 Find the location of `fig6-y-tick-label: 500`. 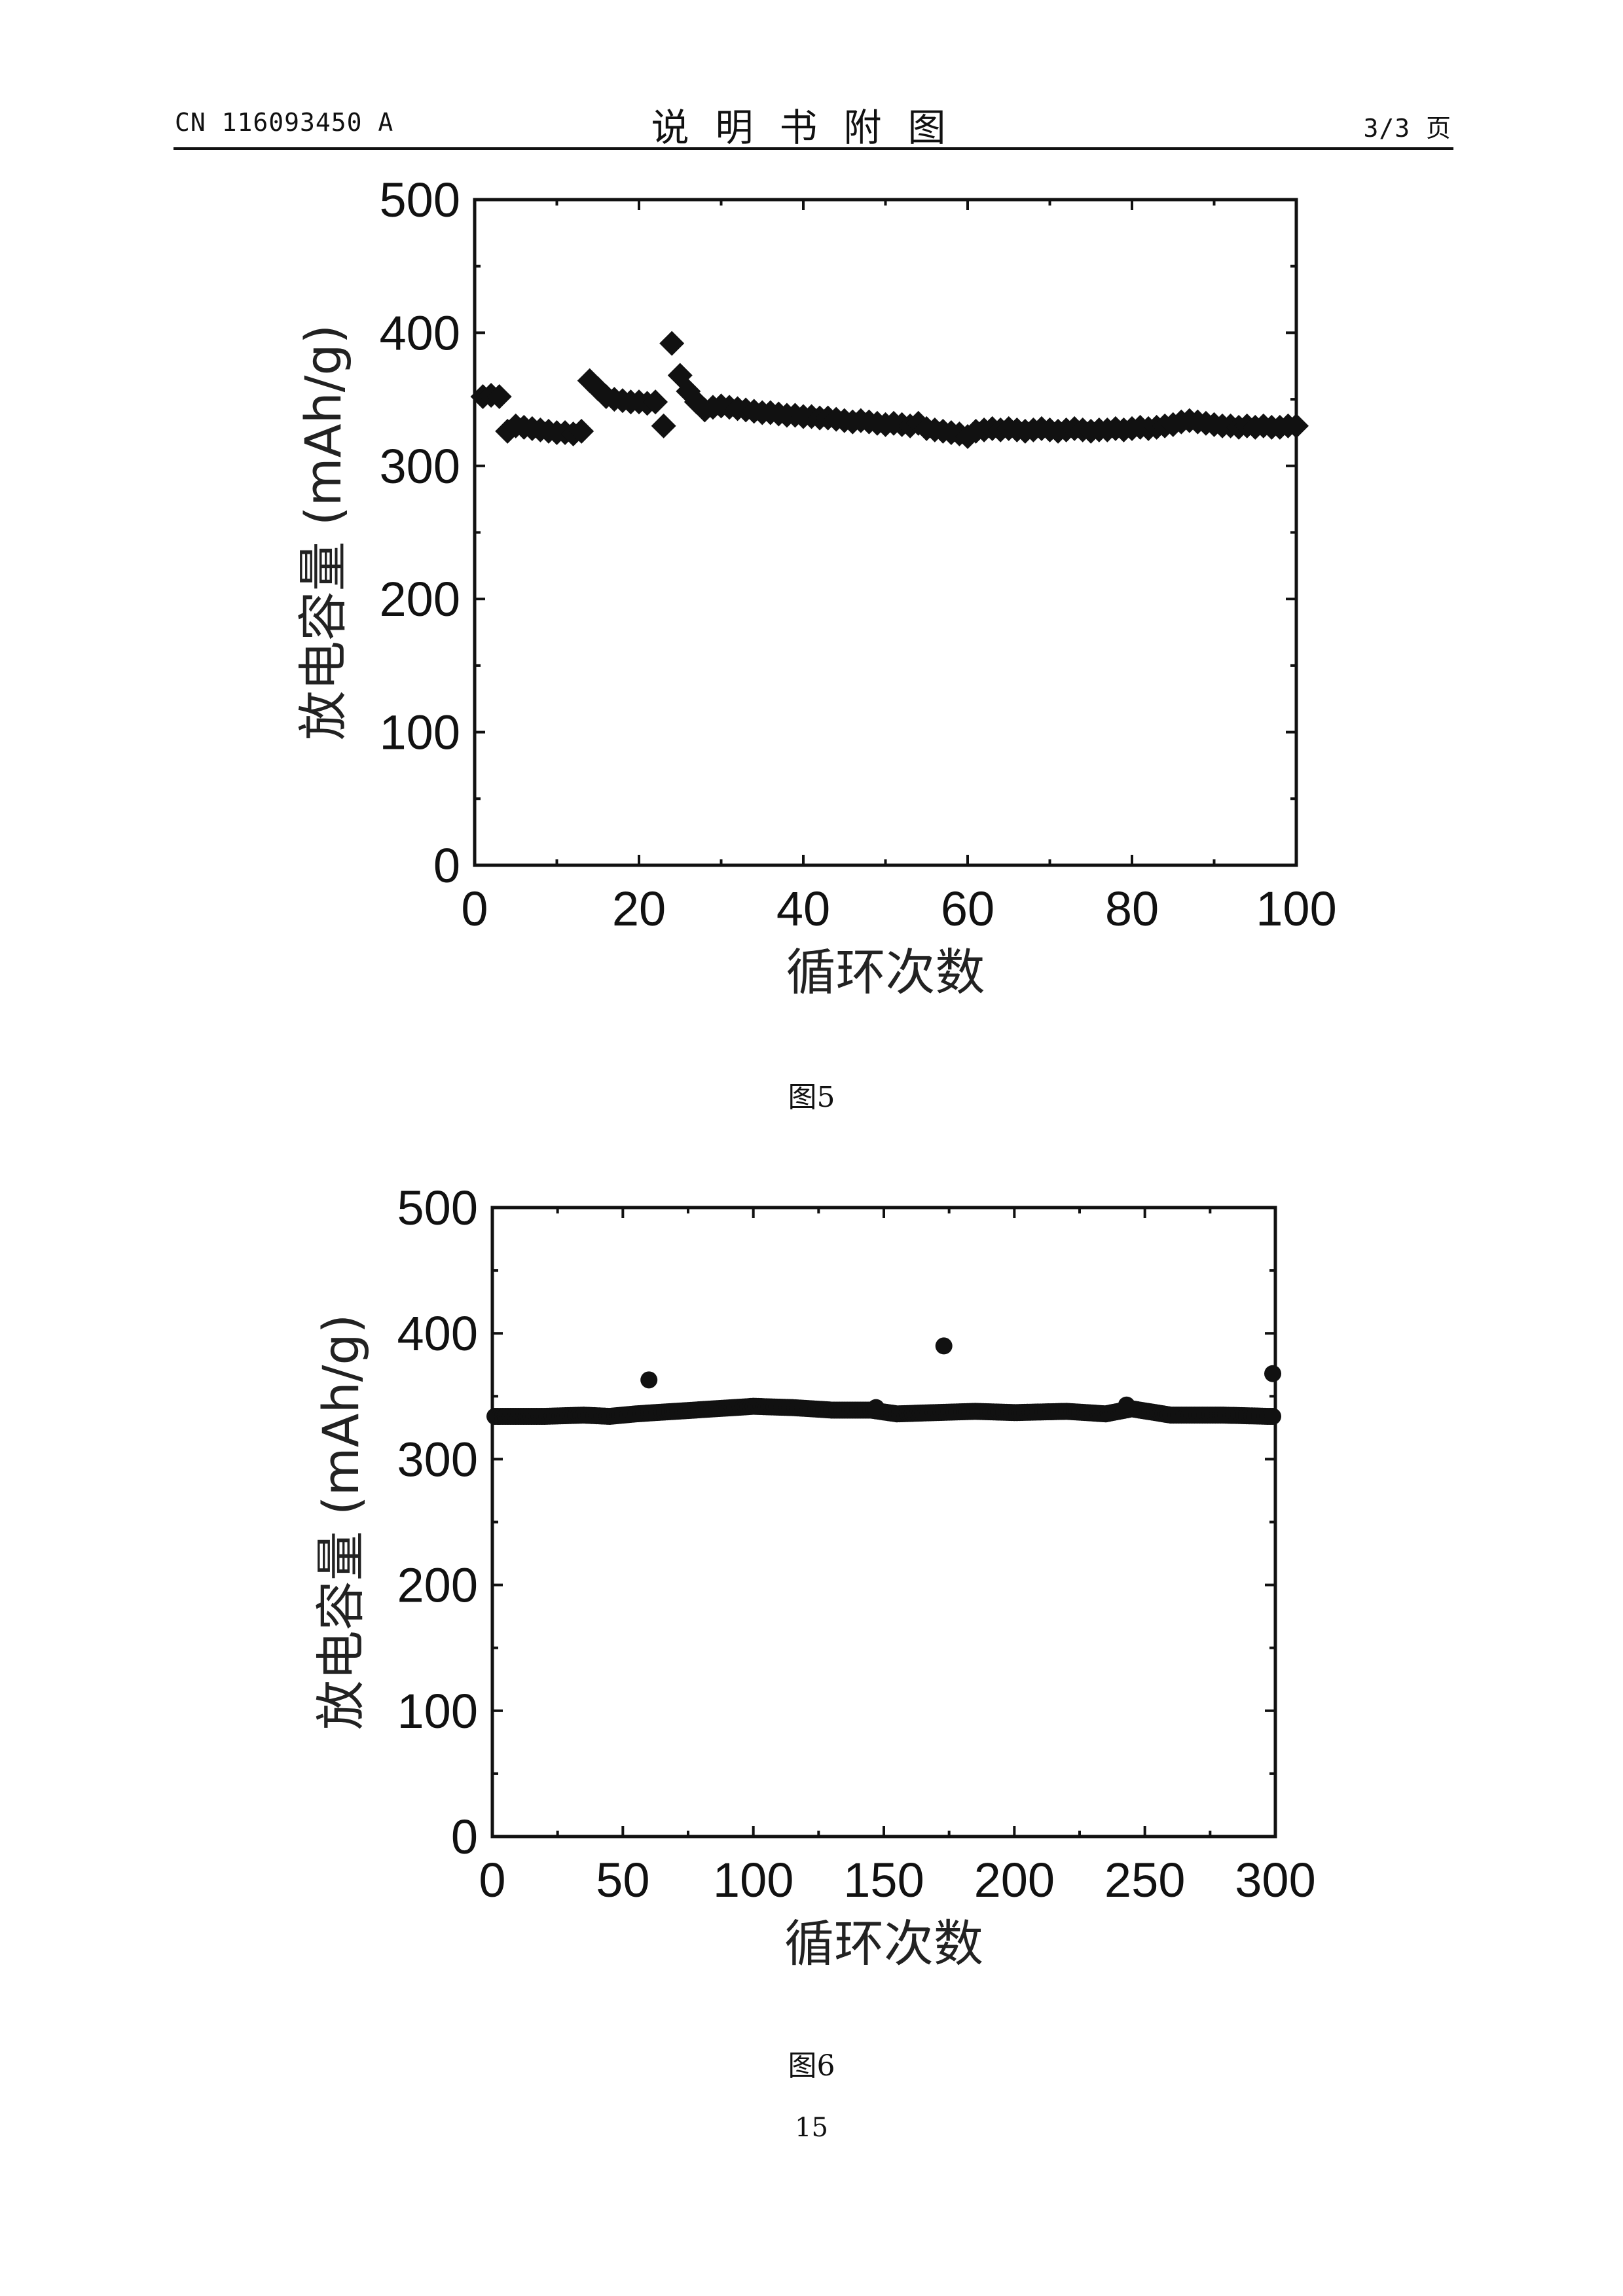

fig6-y-tick-label: 500 is located at coordinates (437, 1208).